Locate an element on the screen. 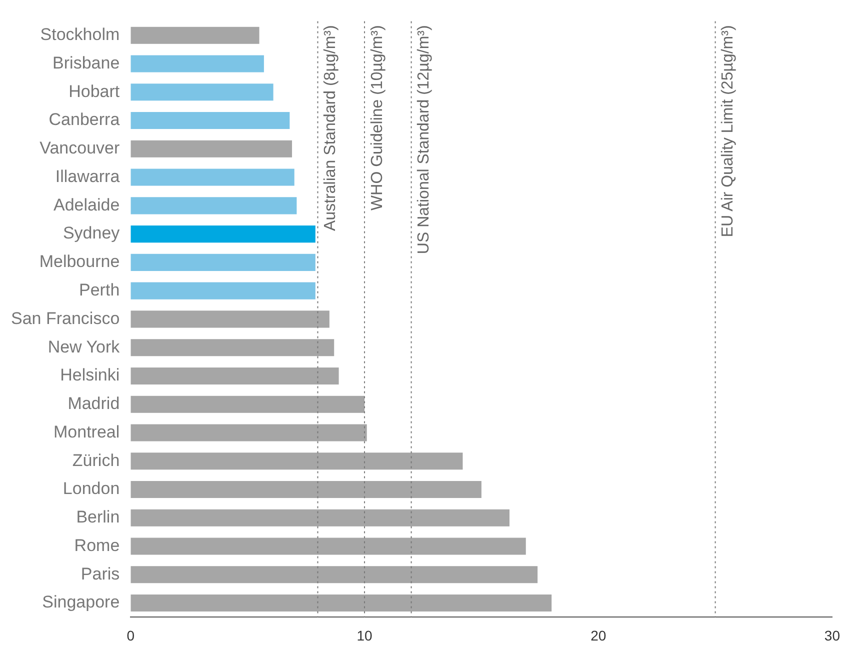 Image resolution: width=851 pixels, height=651 pixels. y-tick-label: Rome is located at coordinates (97, 545).